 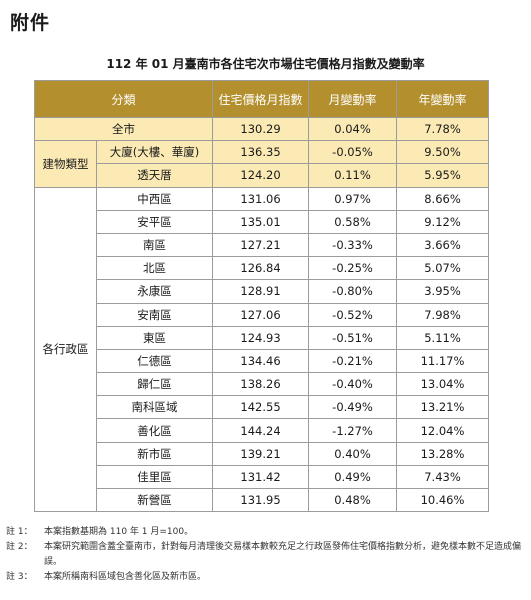 I want to click on row-label: 東區, so click(x=154, y=337).